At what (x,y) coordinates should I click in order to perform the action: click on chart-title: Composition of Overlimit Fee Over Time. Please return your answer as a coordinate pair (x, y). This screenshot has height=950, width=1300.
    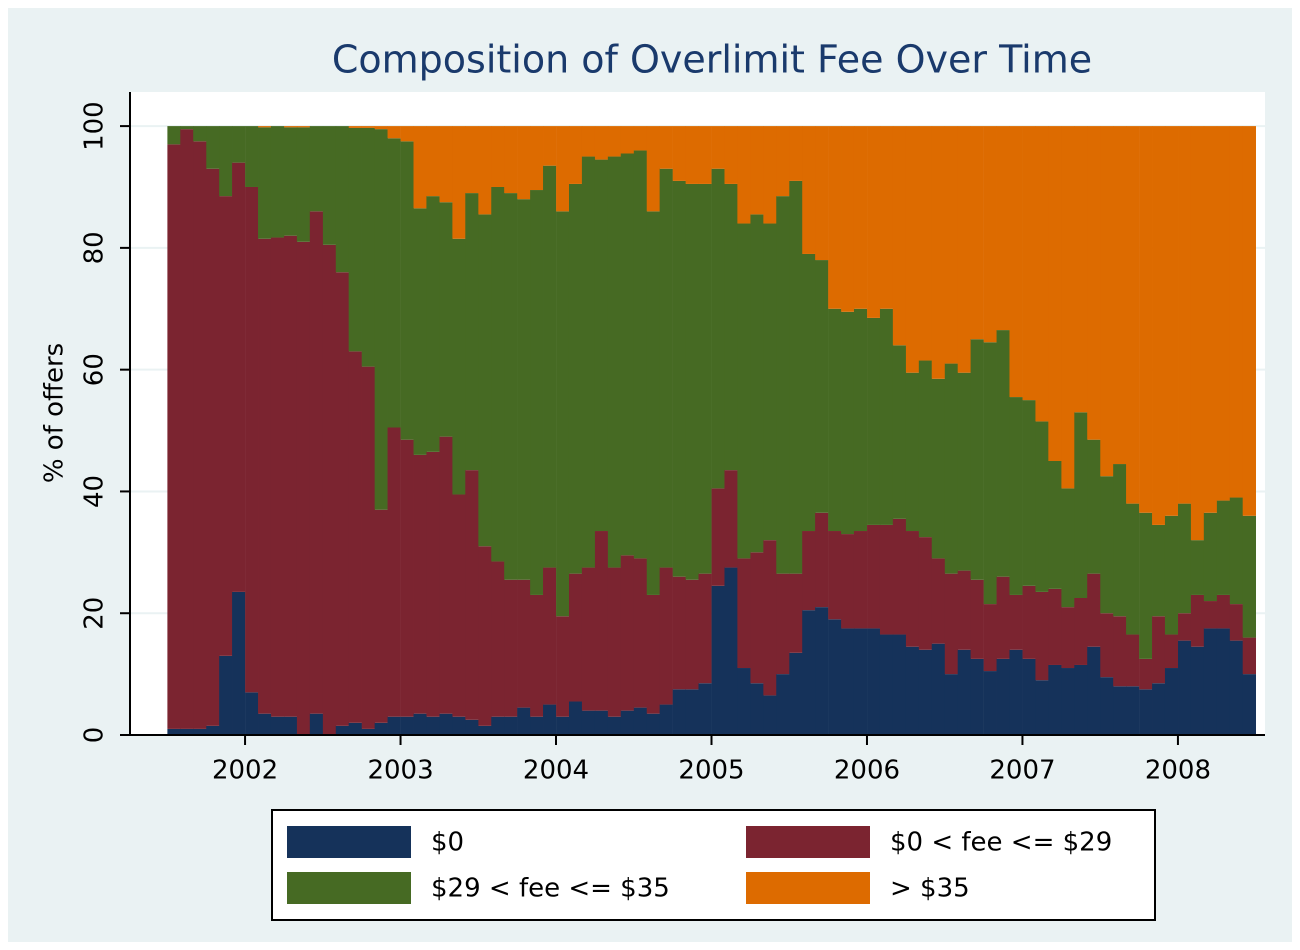
    Looking at the image, I should click on (712, 60).